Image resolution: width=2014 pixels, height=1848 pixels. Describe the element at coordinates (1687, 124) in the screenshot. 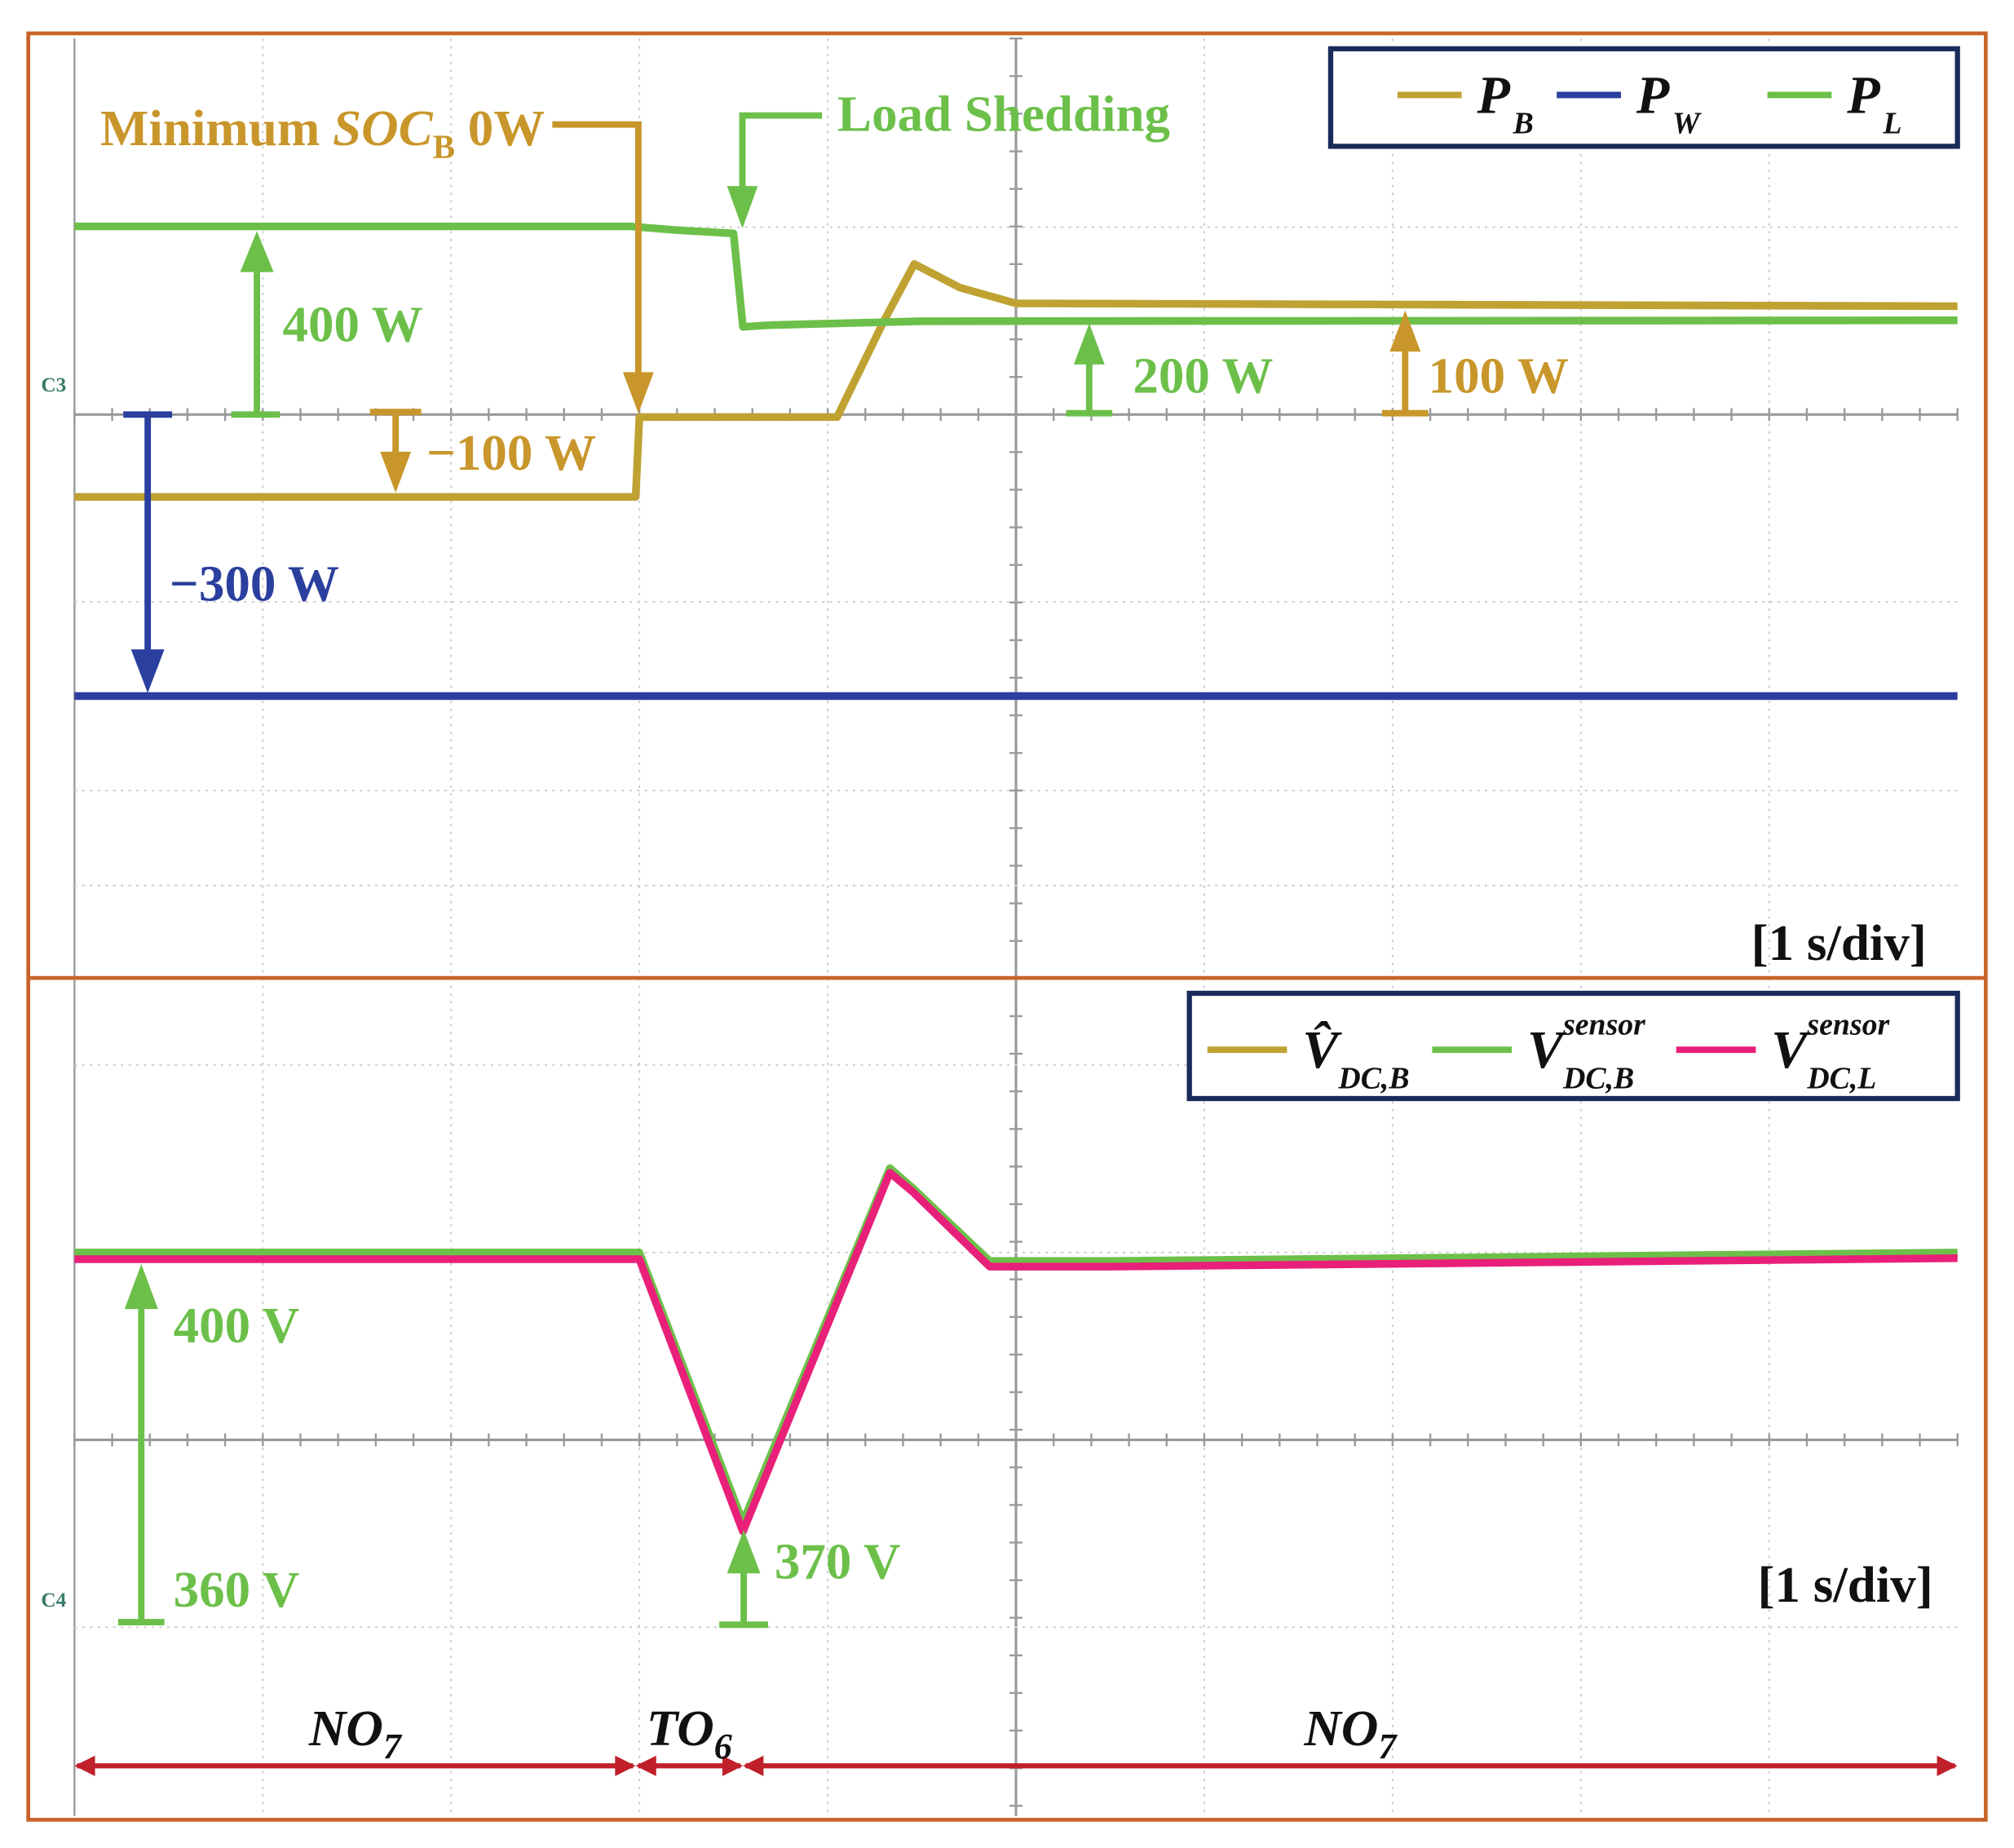

I see `legend-label-sub: W` at that location.